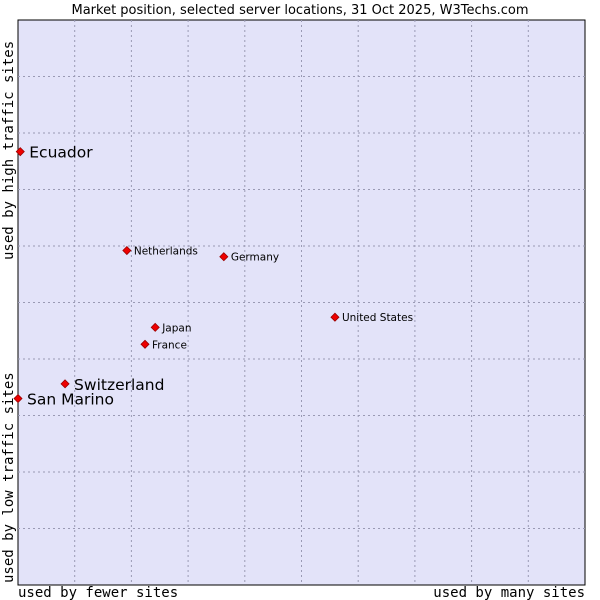 The height and width of the screenshot is (600, 600). Describe the element at coordinates (255, 258) in the screenshot. I see `point-label: Germany` at that location.